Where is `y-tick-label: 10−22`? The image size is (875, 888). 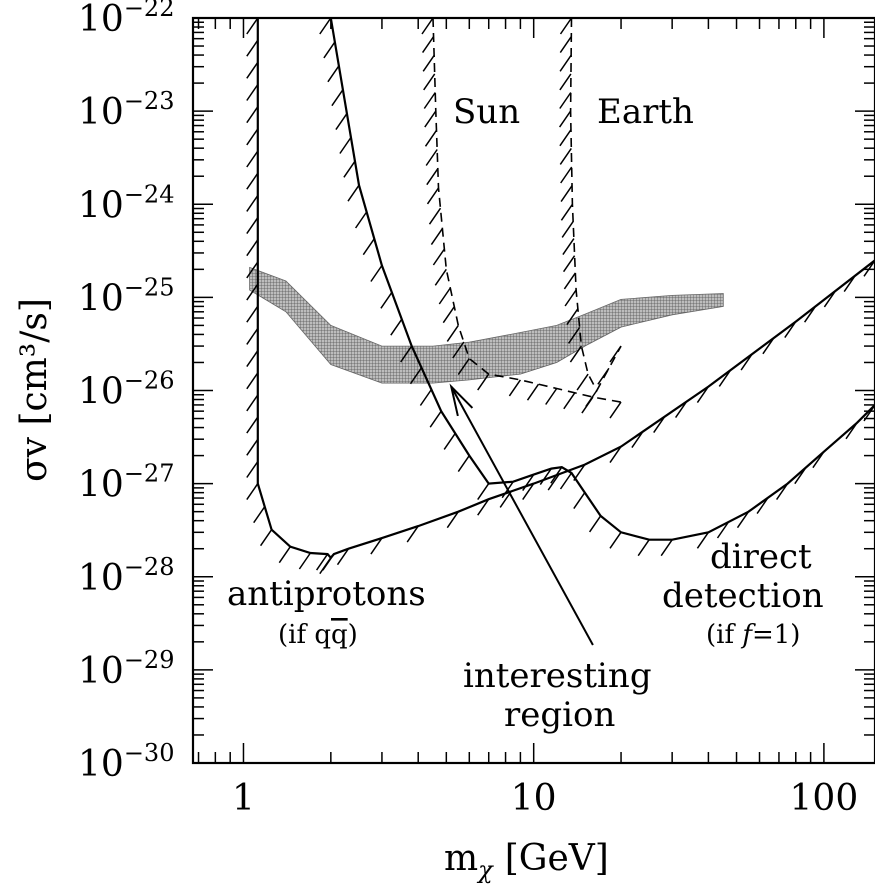 y-tick-label: 10−22 is located at coordinates (126, 20).